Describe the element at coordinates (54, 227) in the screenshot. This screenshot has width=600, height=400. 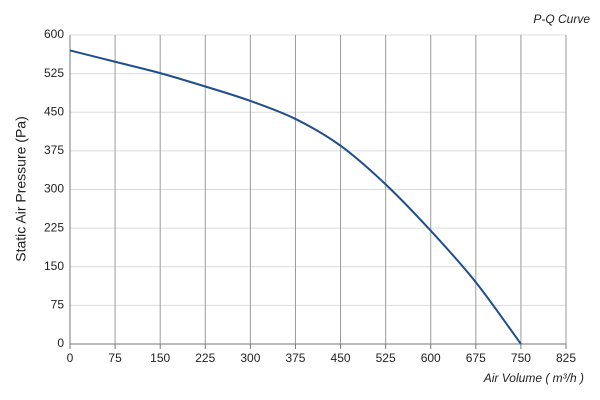
I see `y-tick-label: 225` at that location.